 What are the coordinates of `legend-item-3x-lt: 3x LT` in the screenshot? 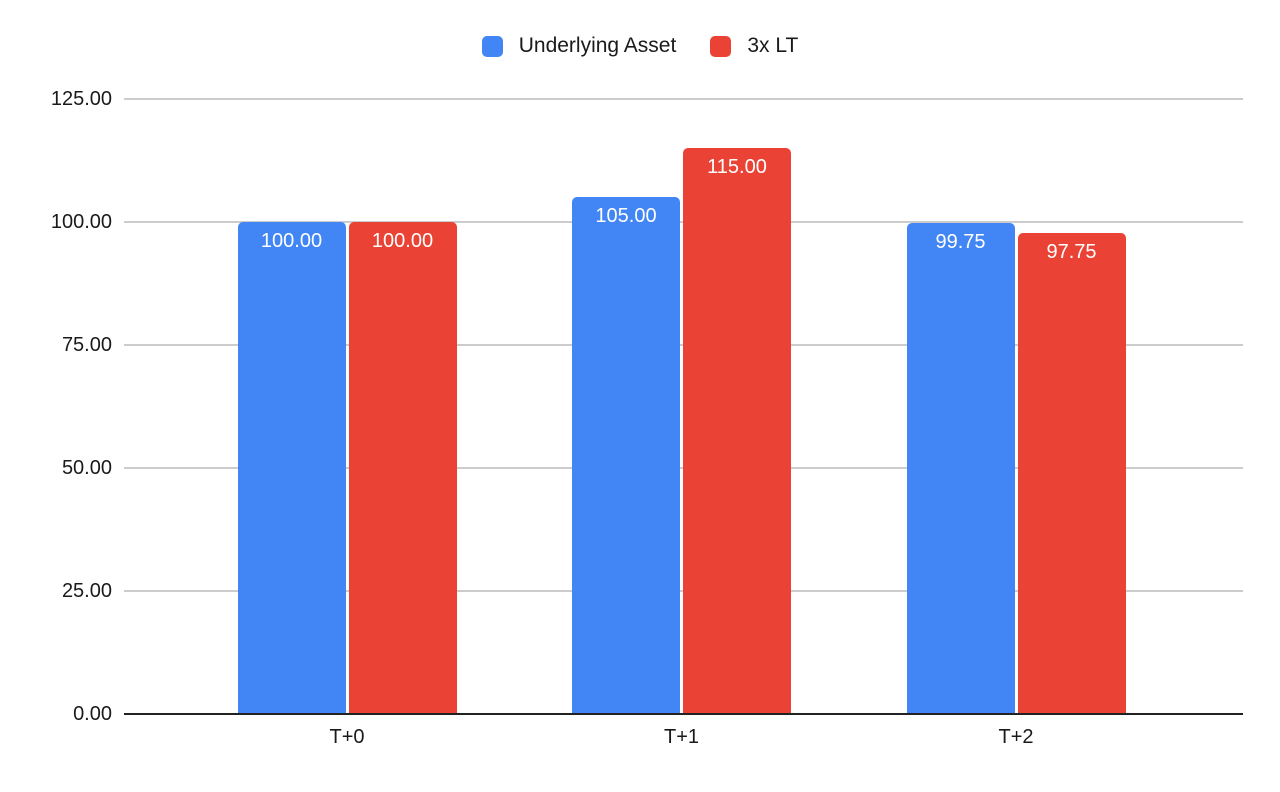 It's located at (754, 46).